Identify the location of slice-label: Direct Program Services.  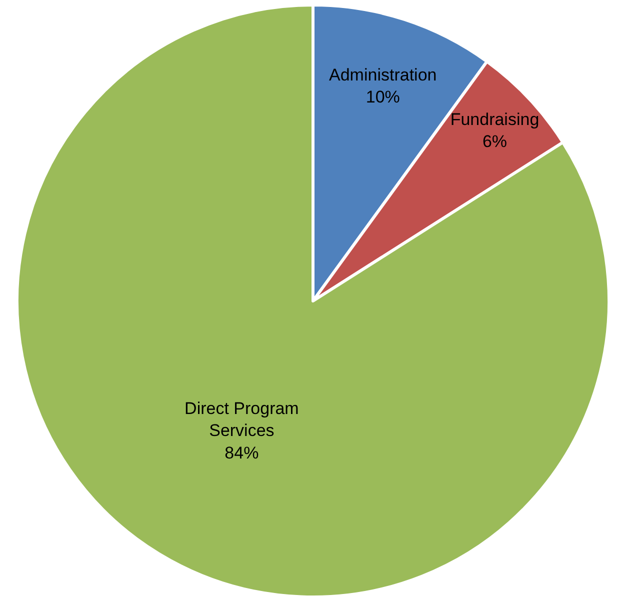
(241, 419).